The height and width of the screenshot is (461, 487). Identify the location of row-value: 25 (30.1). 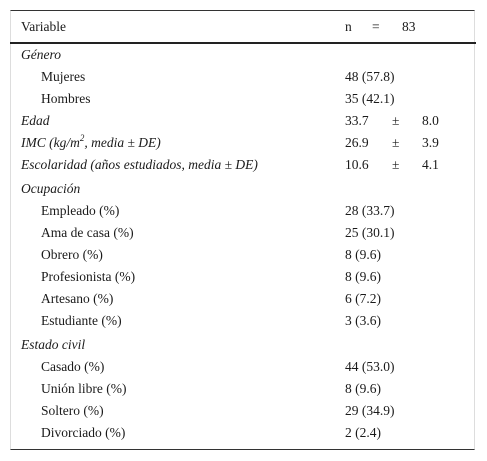
(370, 232).